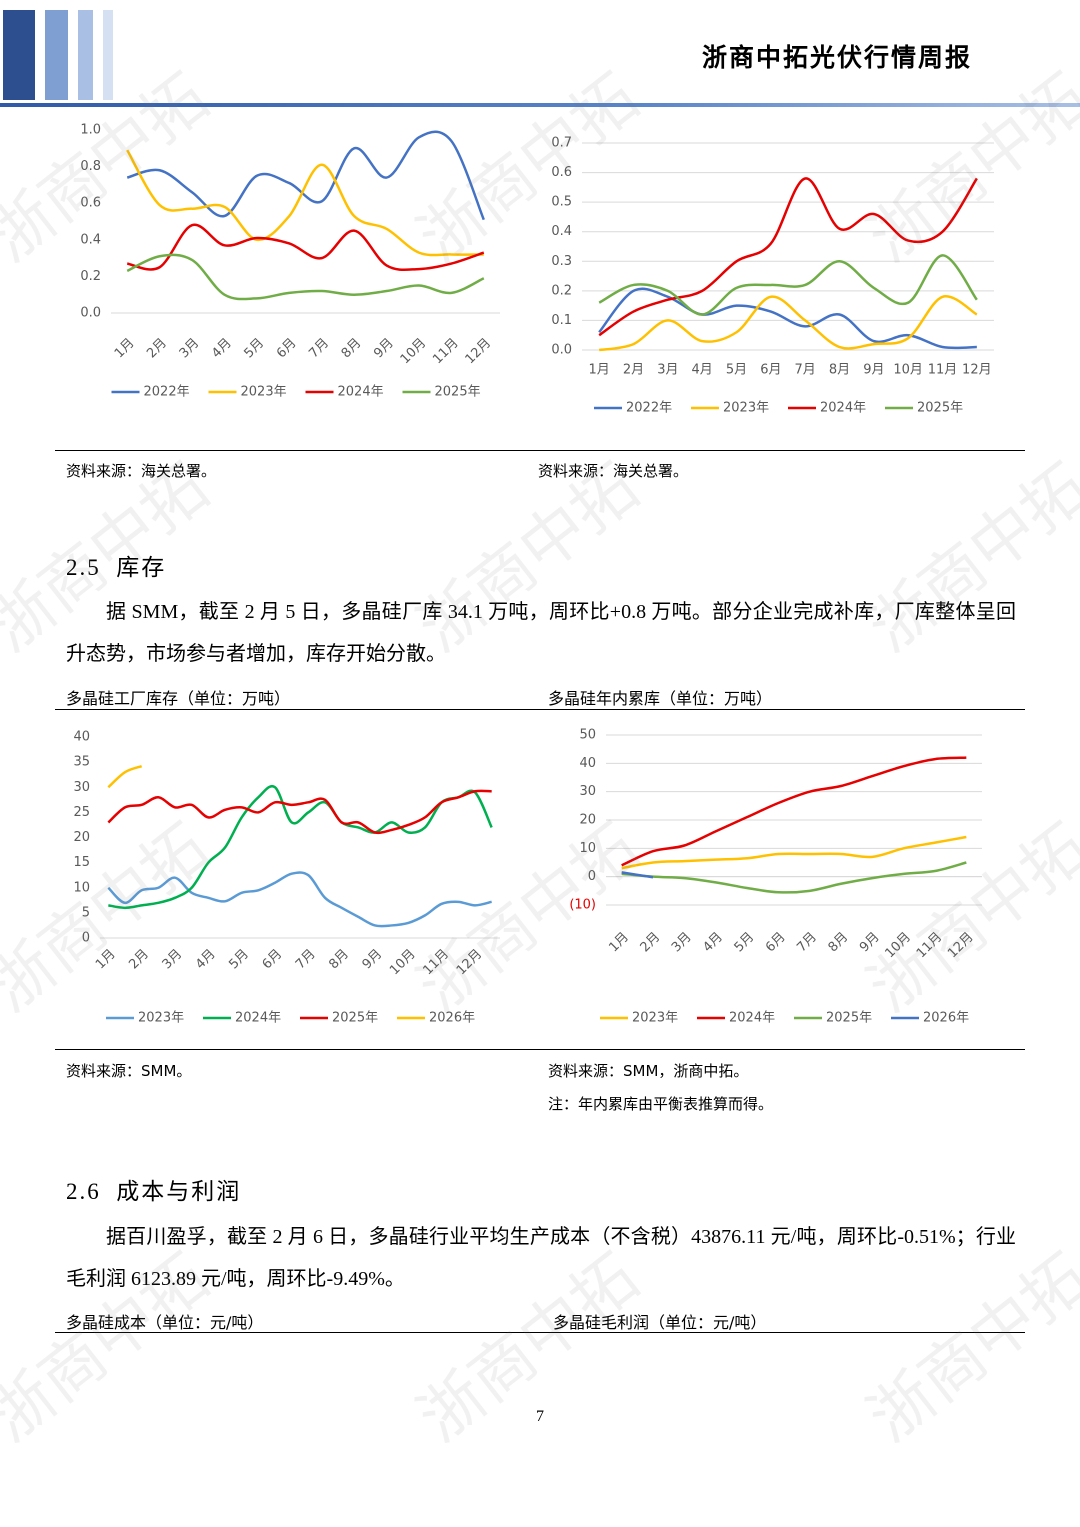 Image resolution: width=1080 pixels, height=1527 pixels. Describe the element at coordinates (561, 261) in the screenshot. I see `y-tick-label: 0.3` at that location.